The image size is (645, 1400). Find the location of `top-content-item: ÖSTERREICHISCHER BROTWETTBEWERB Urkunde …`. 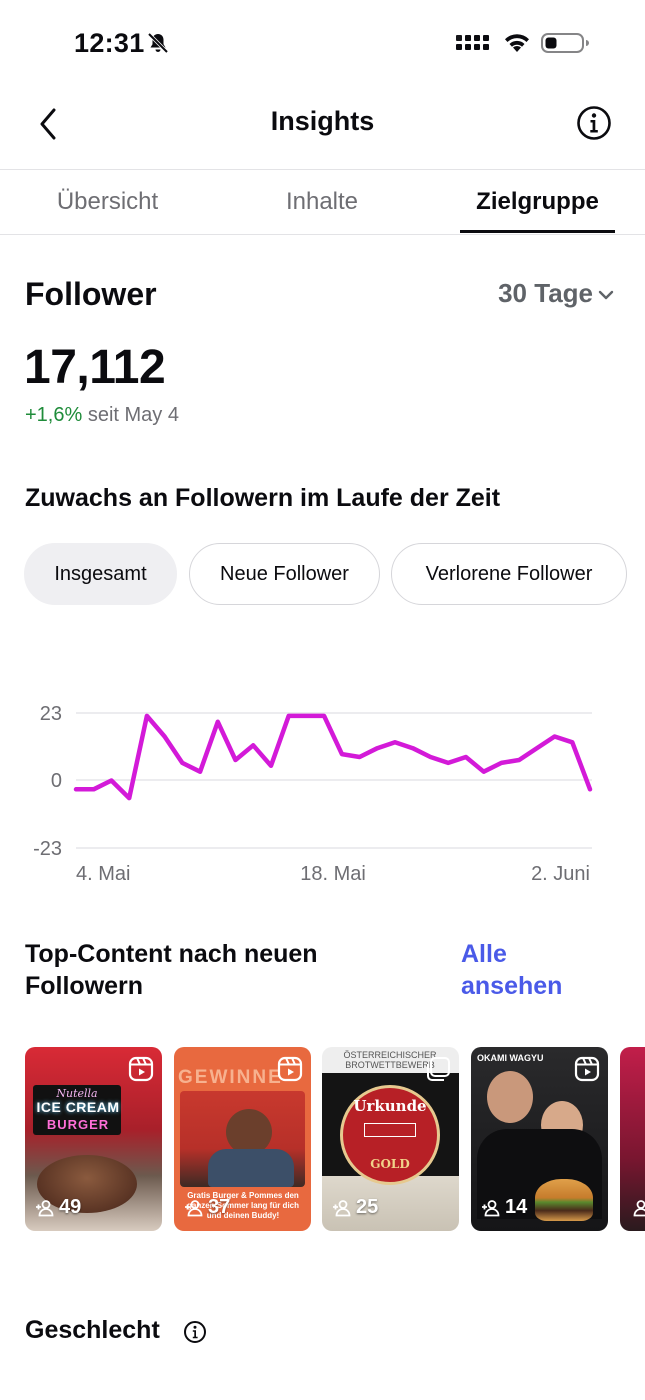

top-content-item: ÖSTERREICHISCHER BROTWETTBEWERB Urkunde … is located at coordinates (390, 1139).